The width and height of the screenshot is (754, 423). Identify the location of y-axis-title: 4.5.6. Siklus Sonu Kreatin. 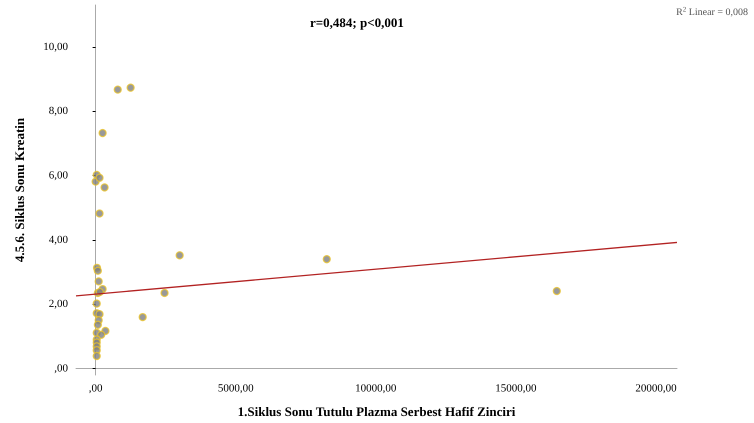
(19, 189).